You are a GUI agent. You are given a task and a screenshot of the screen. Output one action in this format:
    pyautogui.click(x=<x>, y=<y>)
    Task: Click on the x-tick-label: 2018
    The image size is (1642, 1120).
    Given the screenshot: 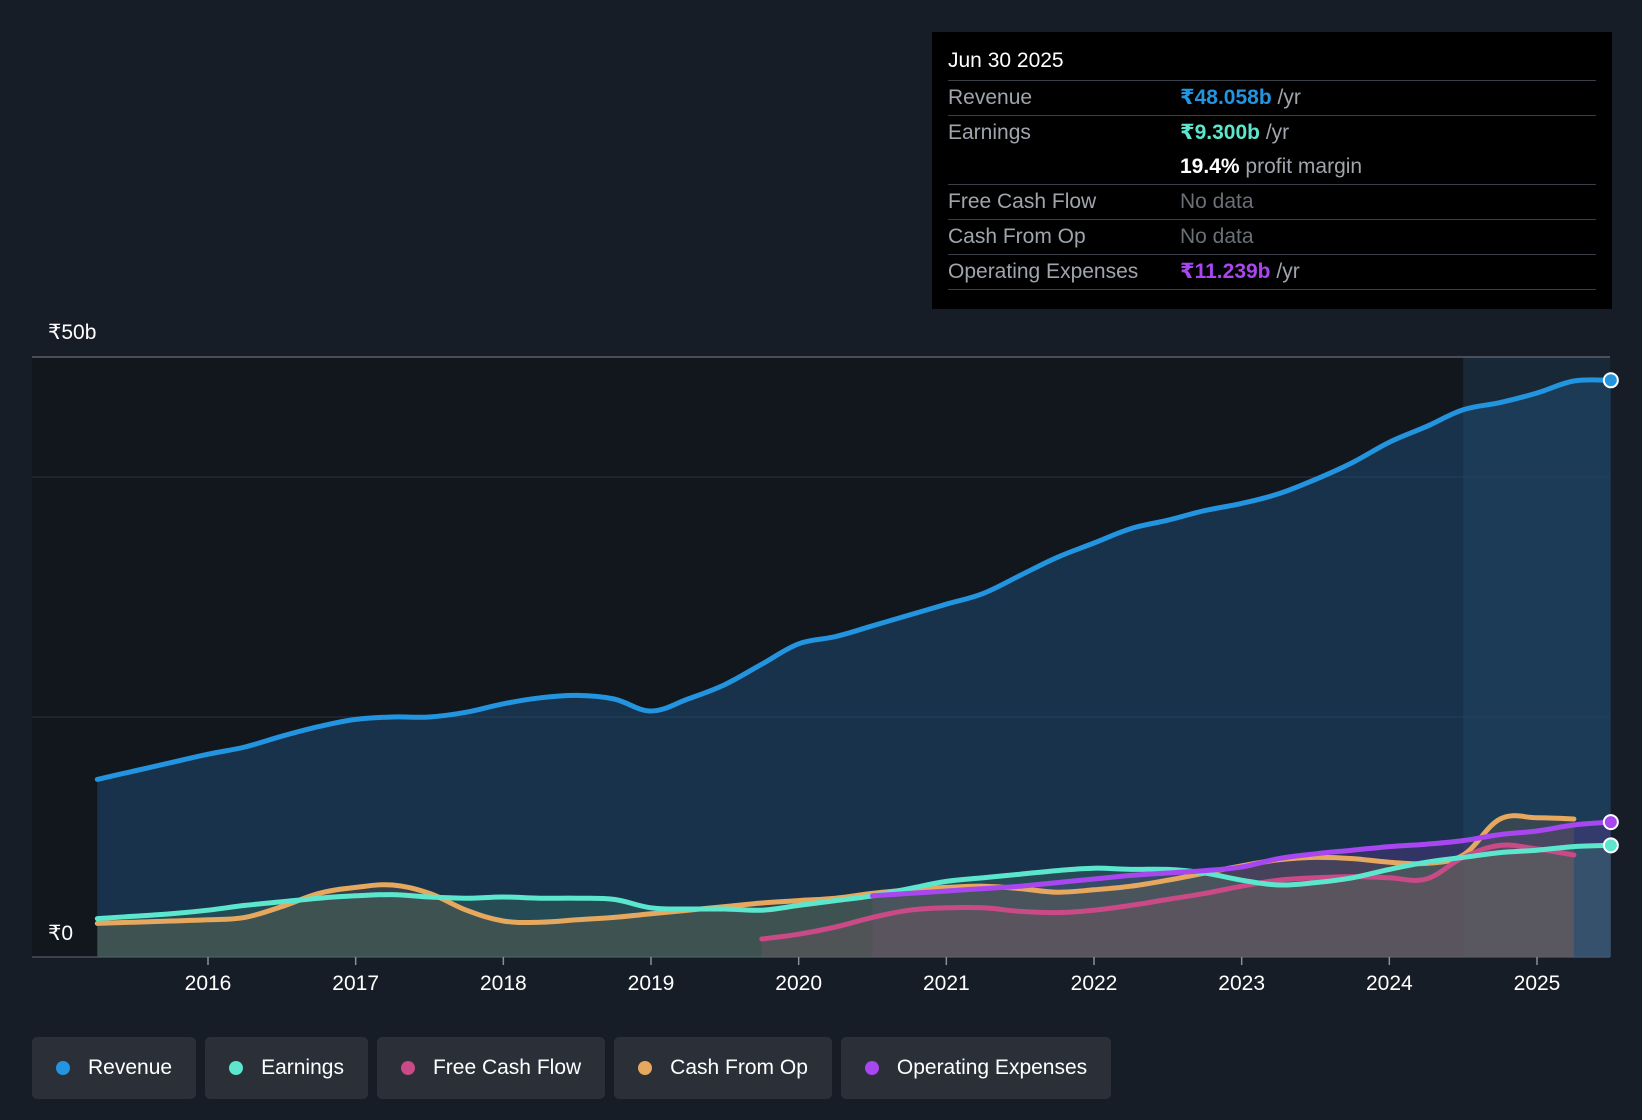 What is the action you would take?
    pyautogui.click(x=503, y=983)
    